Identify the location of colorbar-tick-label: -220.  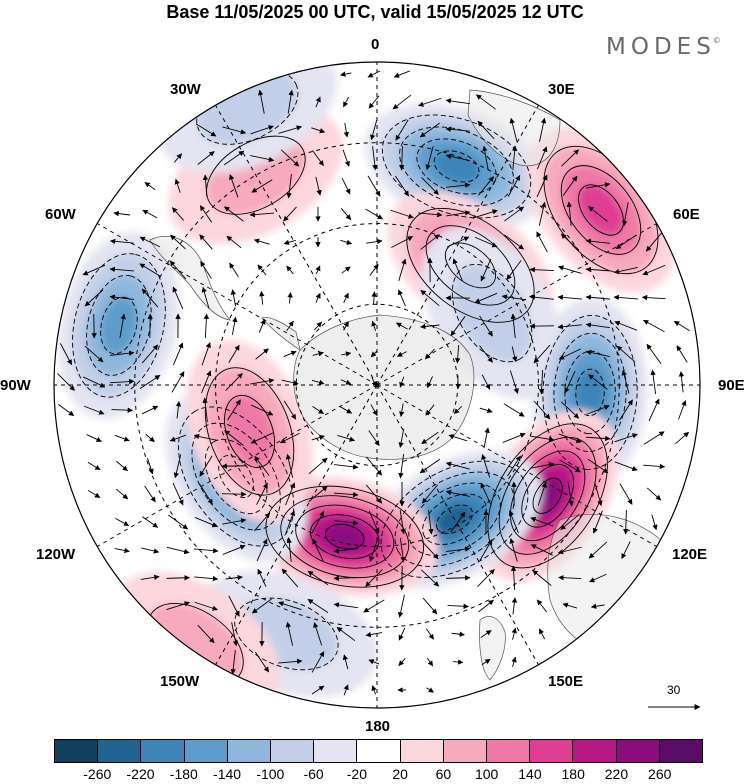
(141, 774).